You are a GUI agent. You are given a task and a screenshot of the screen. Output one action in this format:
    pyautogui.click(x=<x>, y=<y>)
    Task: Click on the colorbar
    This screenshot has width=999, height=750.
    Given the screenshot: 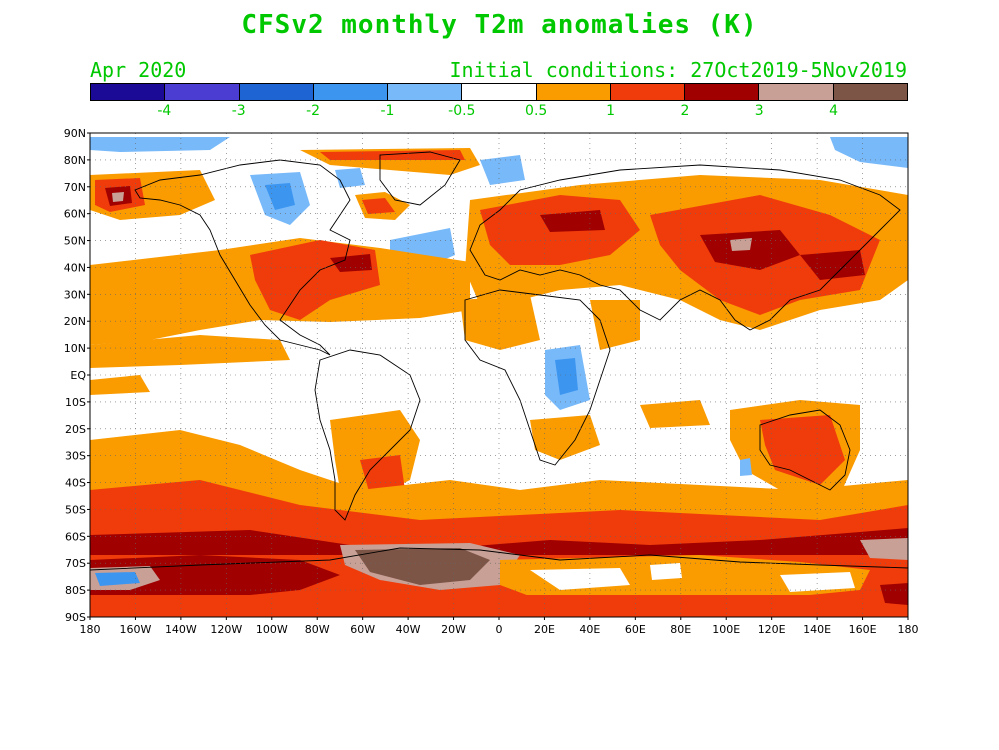 What is the action you would take?
    pyautogui.click(x=499, y=92)
    